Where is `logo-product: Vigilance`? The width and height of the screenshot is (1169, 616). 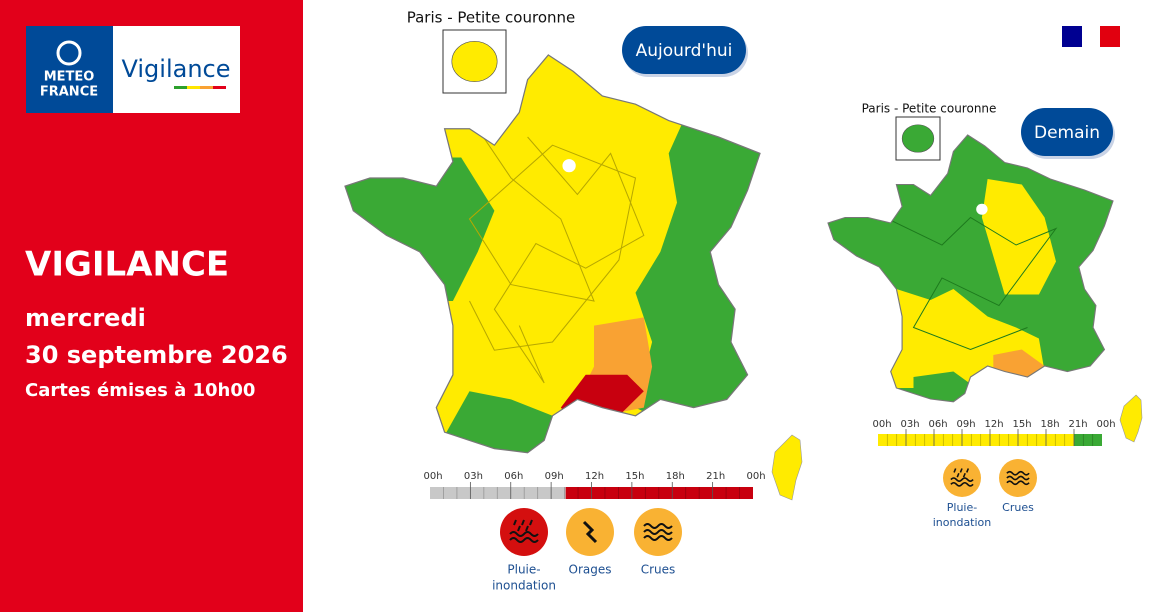 logo-product: Vigilance is located at coordinates (175, 69).